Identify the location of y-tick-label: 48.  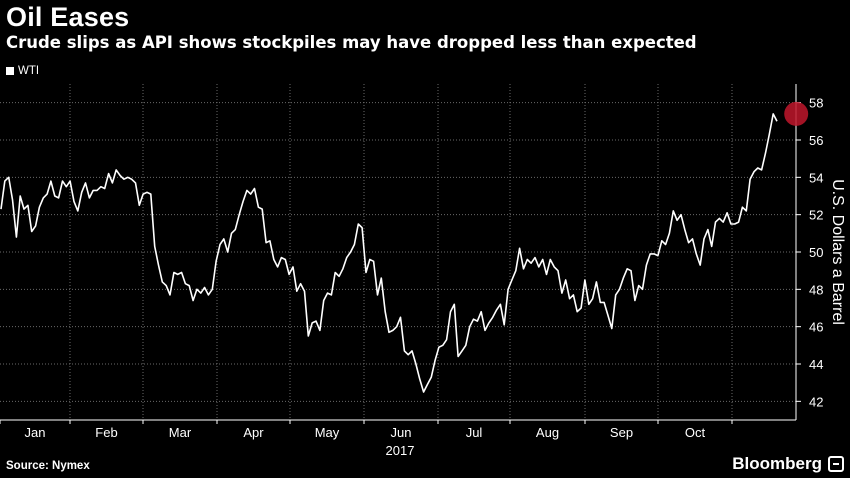
(816, 289).